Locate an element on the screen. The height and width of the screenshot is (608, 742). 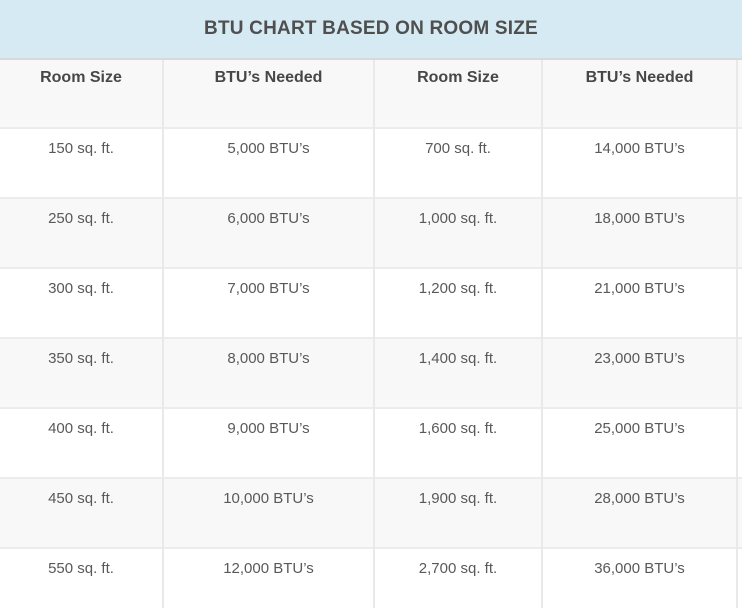
table-cell: 6,000 BTU’s is located at coordinates (268, 232).